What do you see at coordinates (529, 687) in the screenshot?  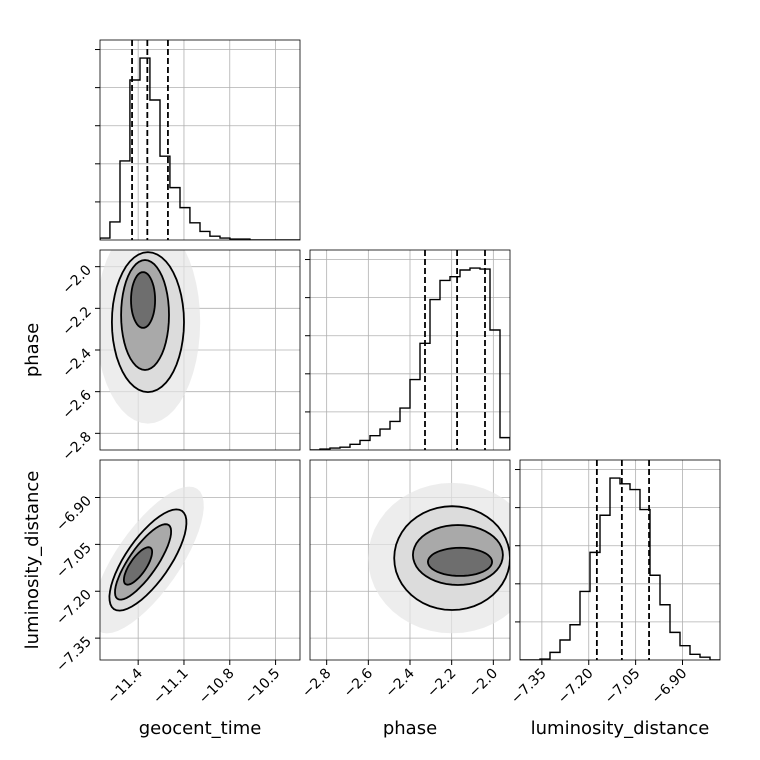 I see `x-tick-label: −7.35` at bounding box center [529, 687].